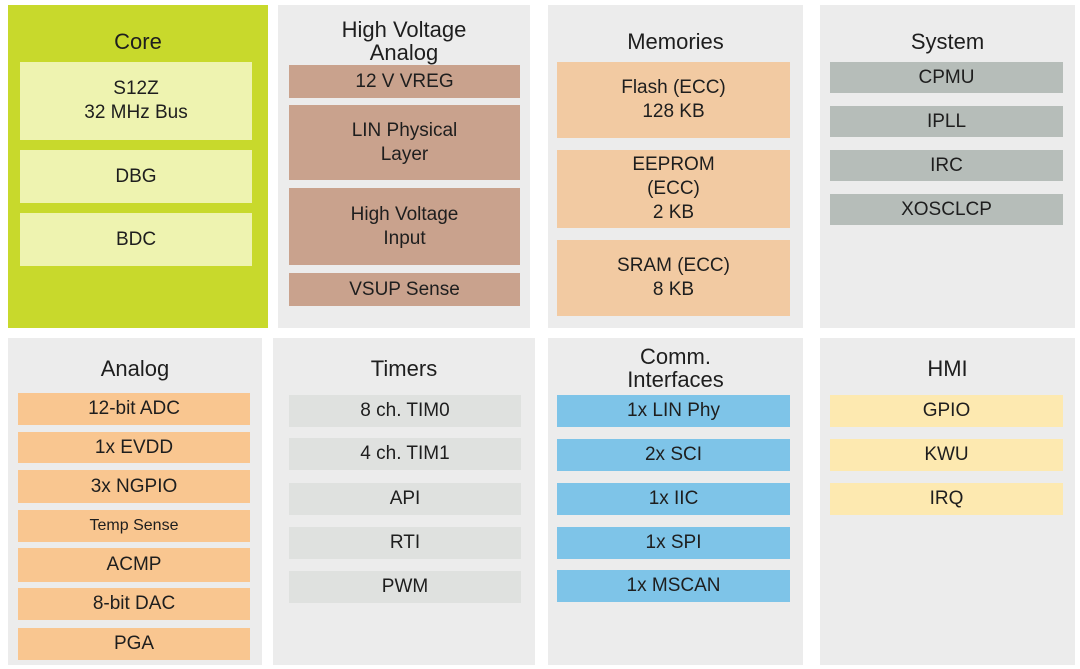  What do you see at coordinates (404, 226) in the screenshot?
I see `block: High Voltage Input` at bounding box center [404, 226].